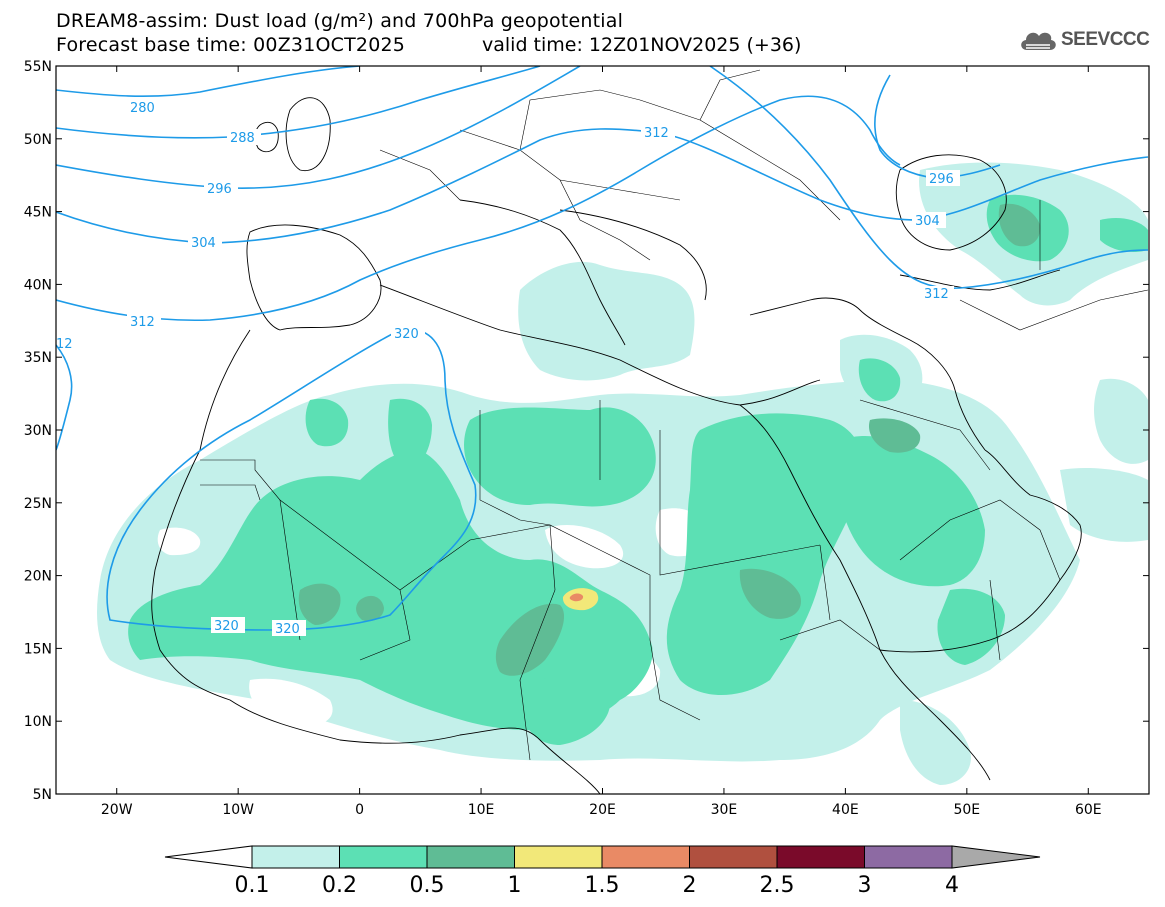 This screenshot has height=907, width=1165. I want to click on lat-label: 10N, so click(38, 722).